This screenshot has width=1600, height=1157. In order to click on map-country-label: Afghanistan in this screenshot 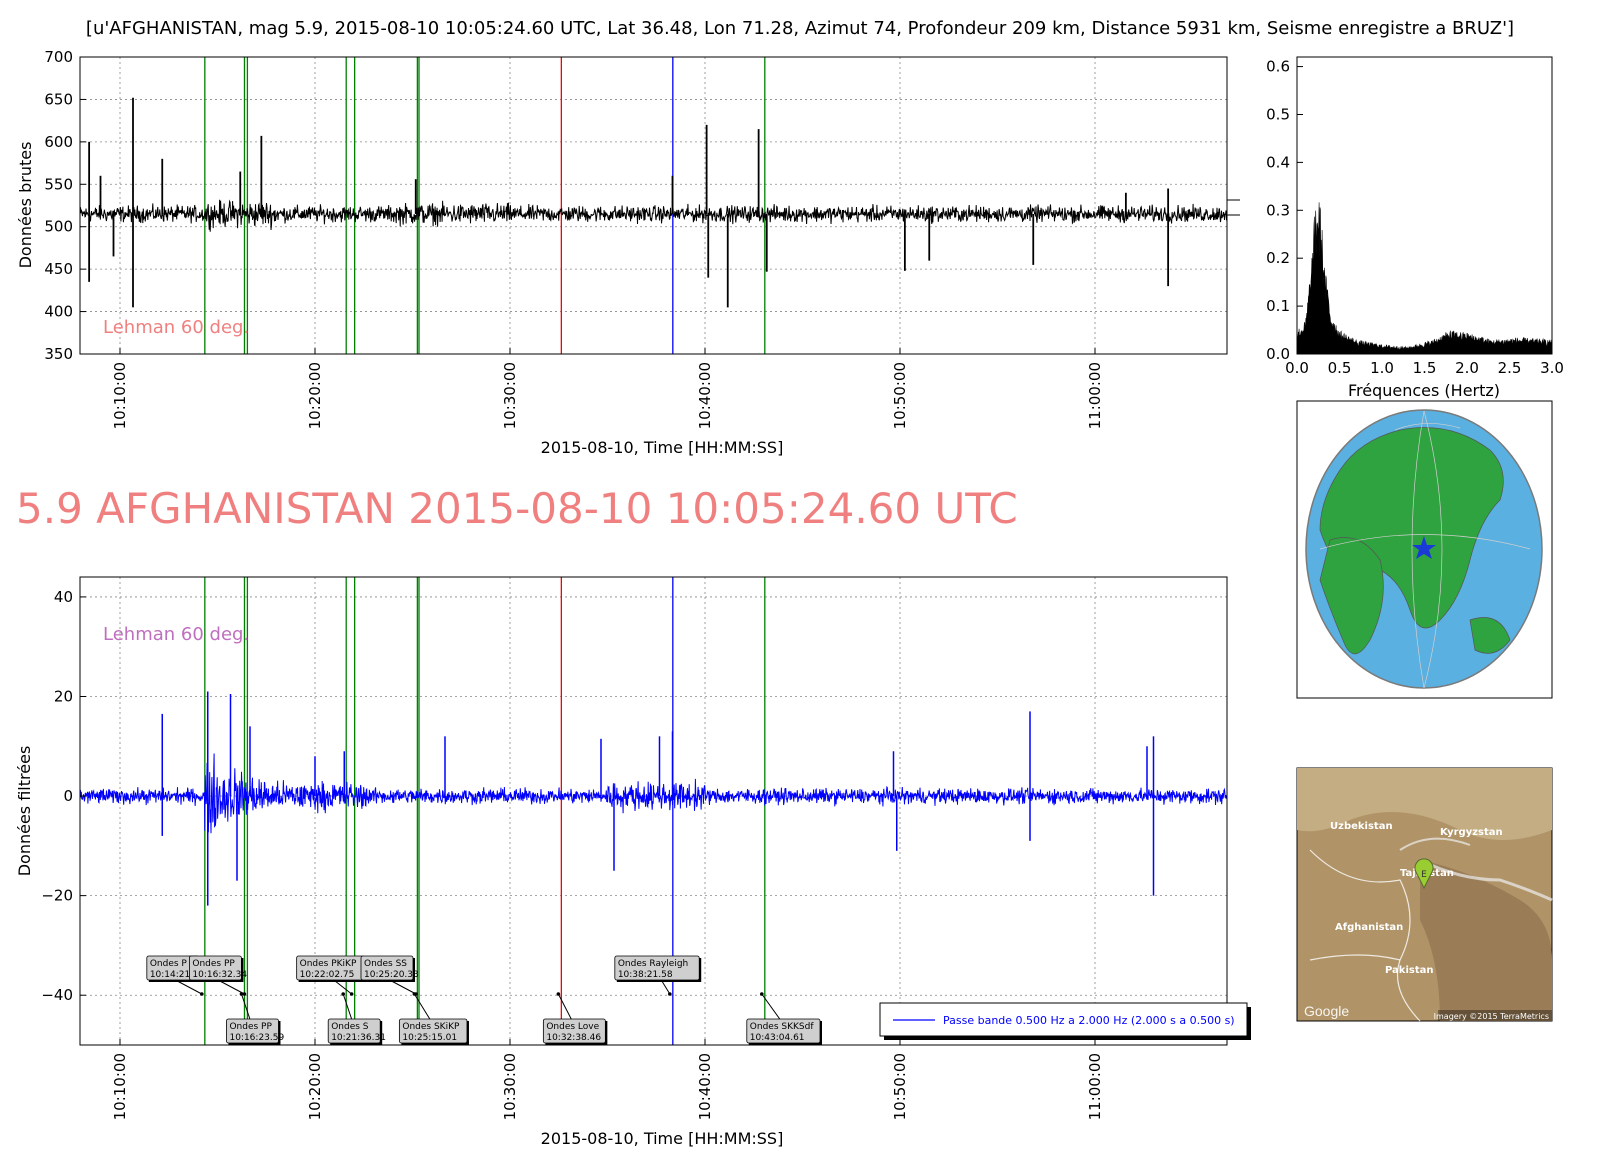, I will do `click(1369, 927)`.